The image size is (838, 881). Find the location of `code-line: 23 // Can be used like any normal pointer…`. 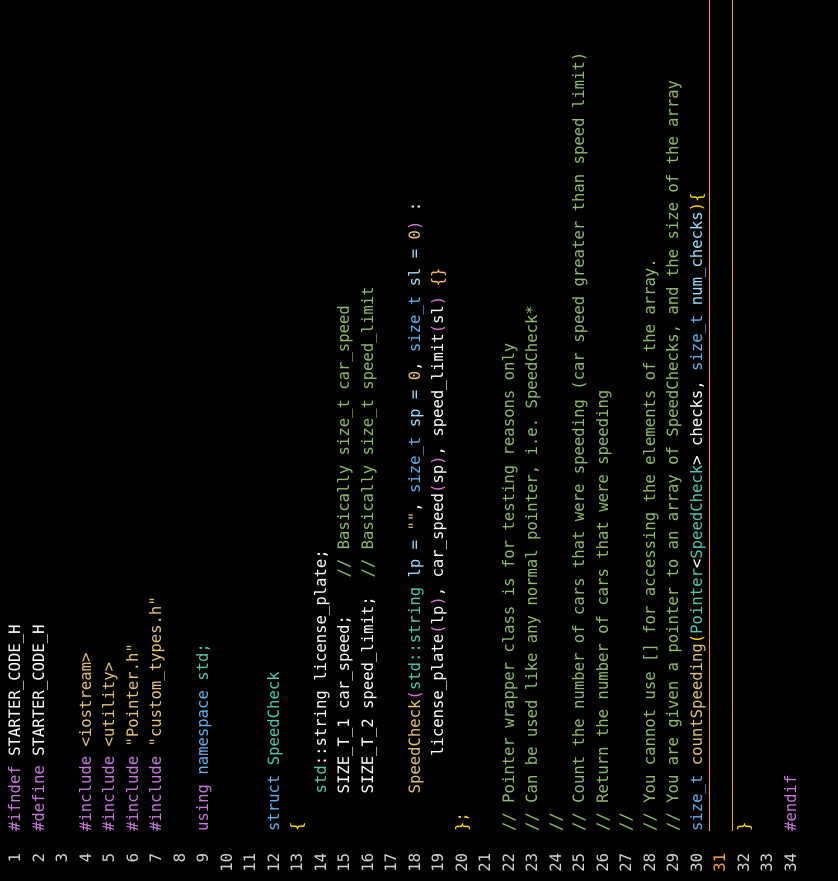

code-line: 23 // Can be used like any normal pointer… is located at coordinates (533, 440).